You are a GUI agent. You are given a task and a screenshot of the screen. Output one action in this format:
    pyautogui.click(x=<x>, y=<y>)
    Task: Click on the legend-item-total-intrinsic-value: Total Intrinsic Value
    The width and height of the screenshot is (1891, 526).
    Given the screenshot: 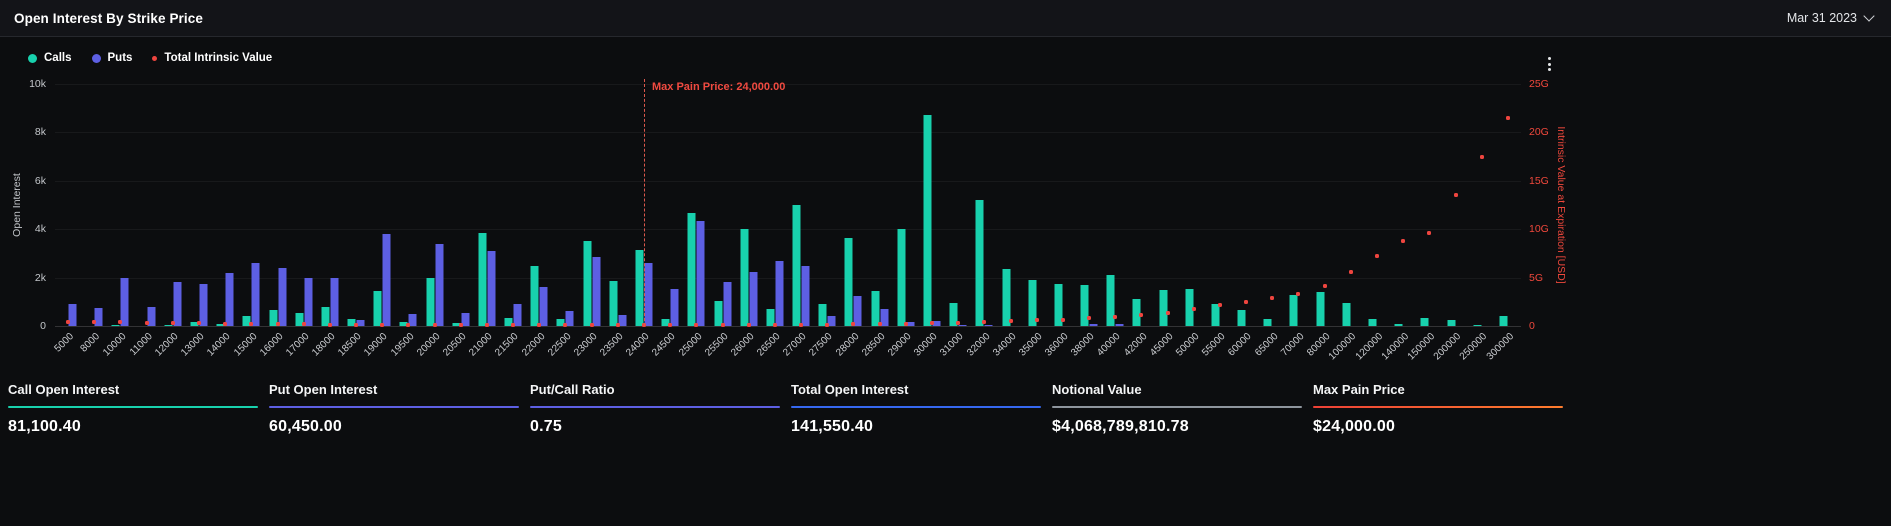 What is the action you would take?
    pyautogui.click(x=212, y=58)
    